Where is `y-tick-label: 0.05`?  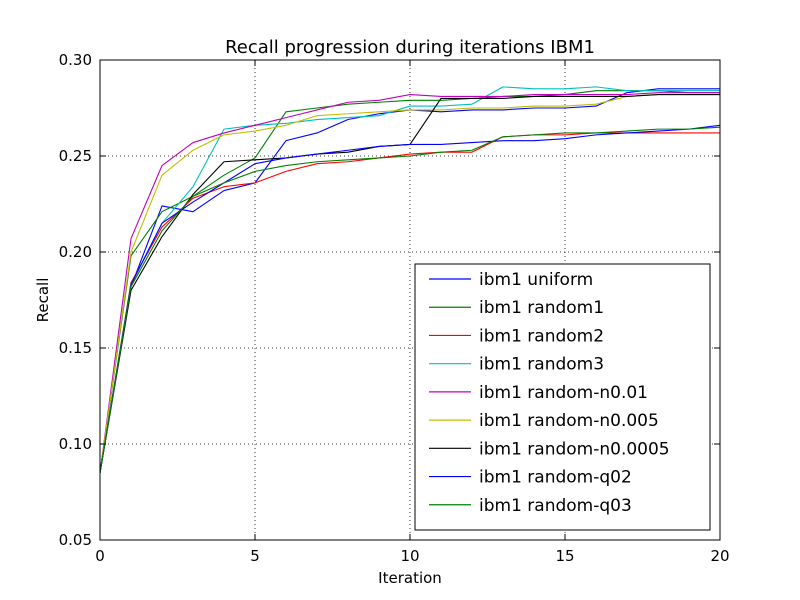
y-tick-label: 0.05 is located at coordinates (75, 540).